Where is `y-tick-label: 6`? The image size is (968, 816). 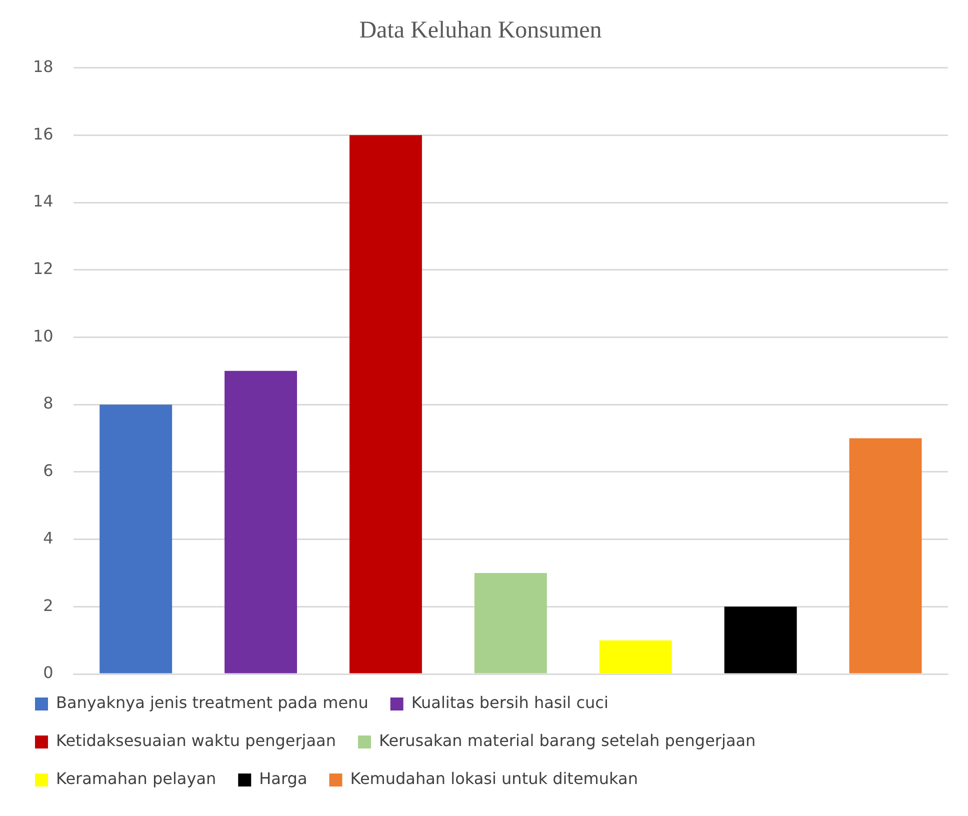 y-tick-label: 6 is located at coordinates (48, 470).